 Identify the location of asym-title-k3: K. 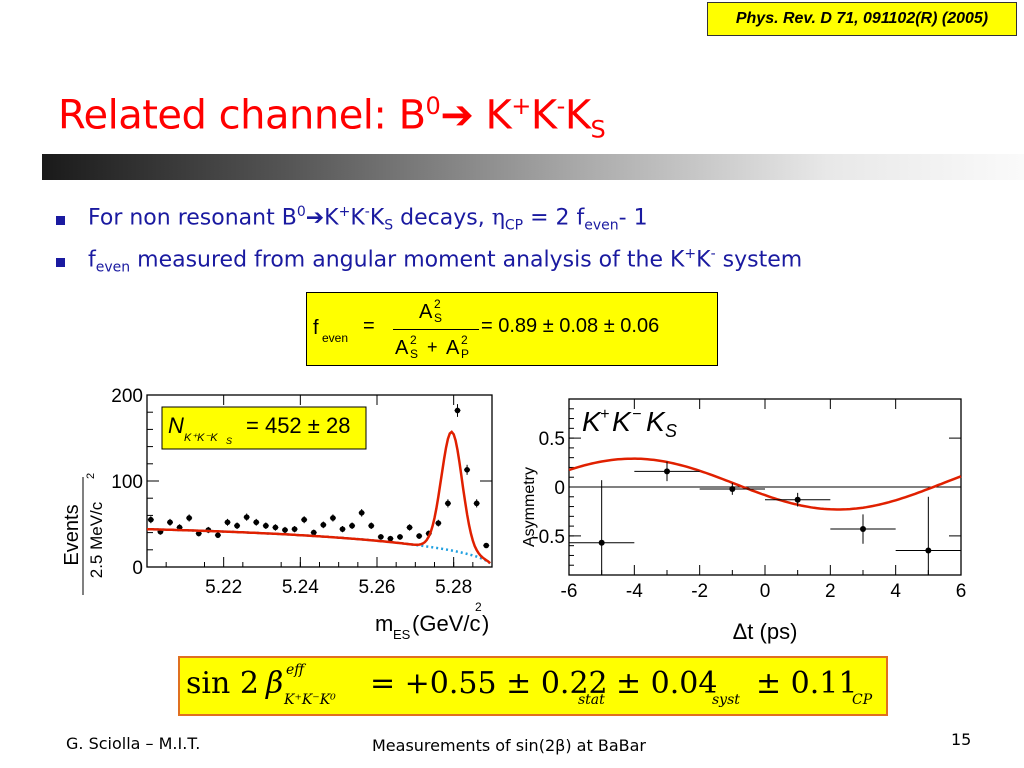
(656, 421).